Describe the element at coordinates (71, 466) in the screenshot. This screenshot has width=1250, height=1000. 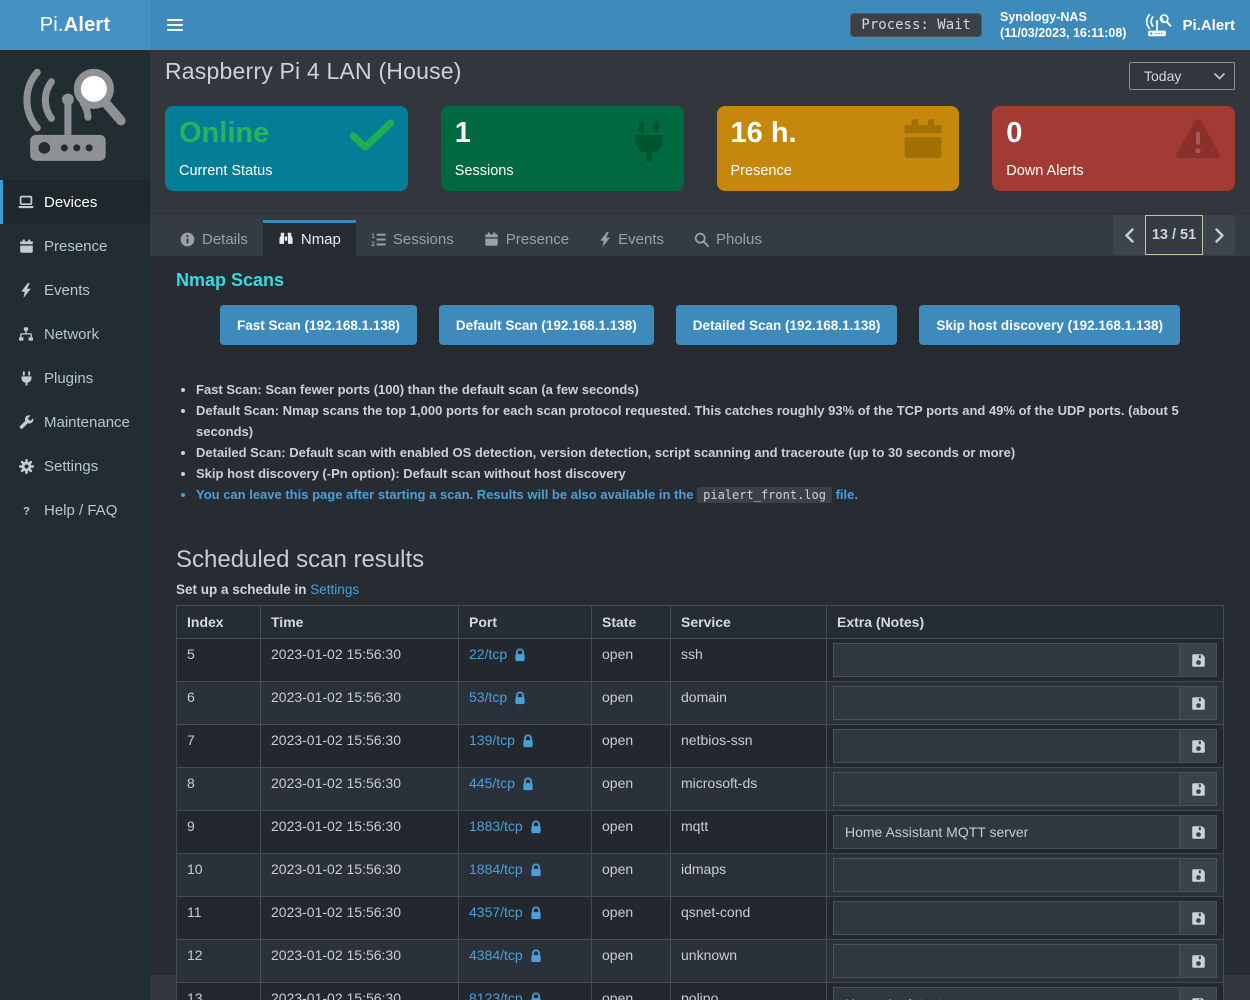
I see `sidebar-item-label: Settings` at that location.